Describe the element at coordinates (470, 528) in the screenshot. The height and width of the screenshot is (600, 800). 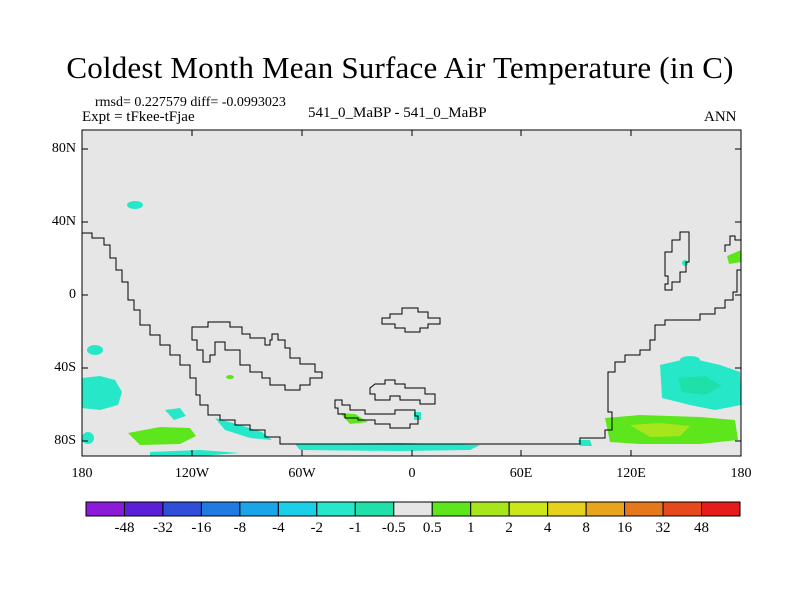
I see `colorbar-label: 1` at that location.